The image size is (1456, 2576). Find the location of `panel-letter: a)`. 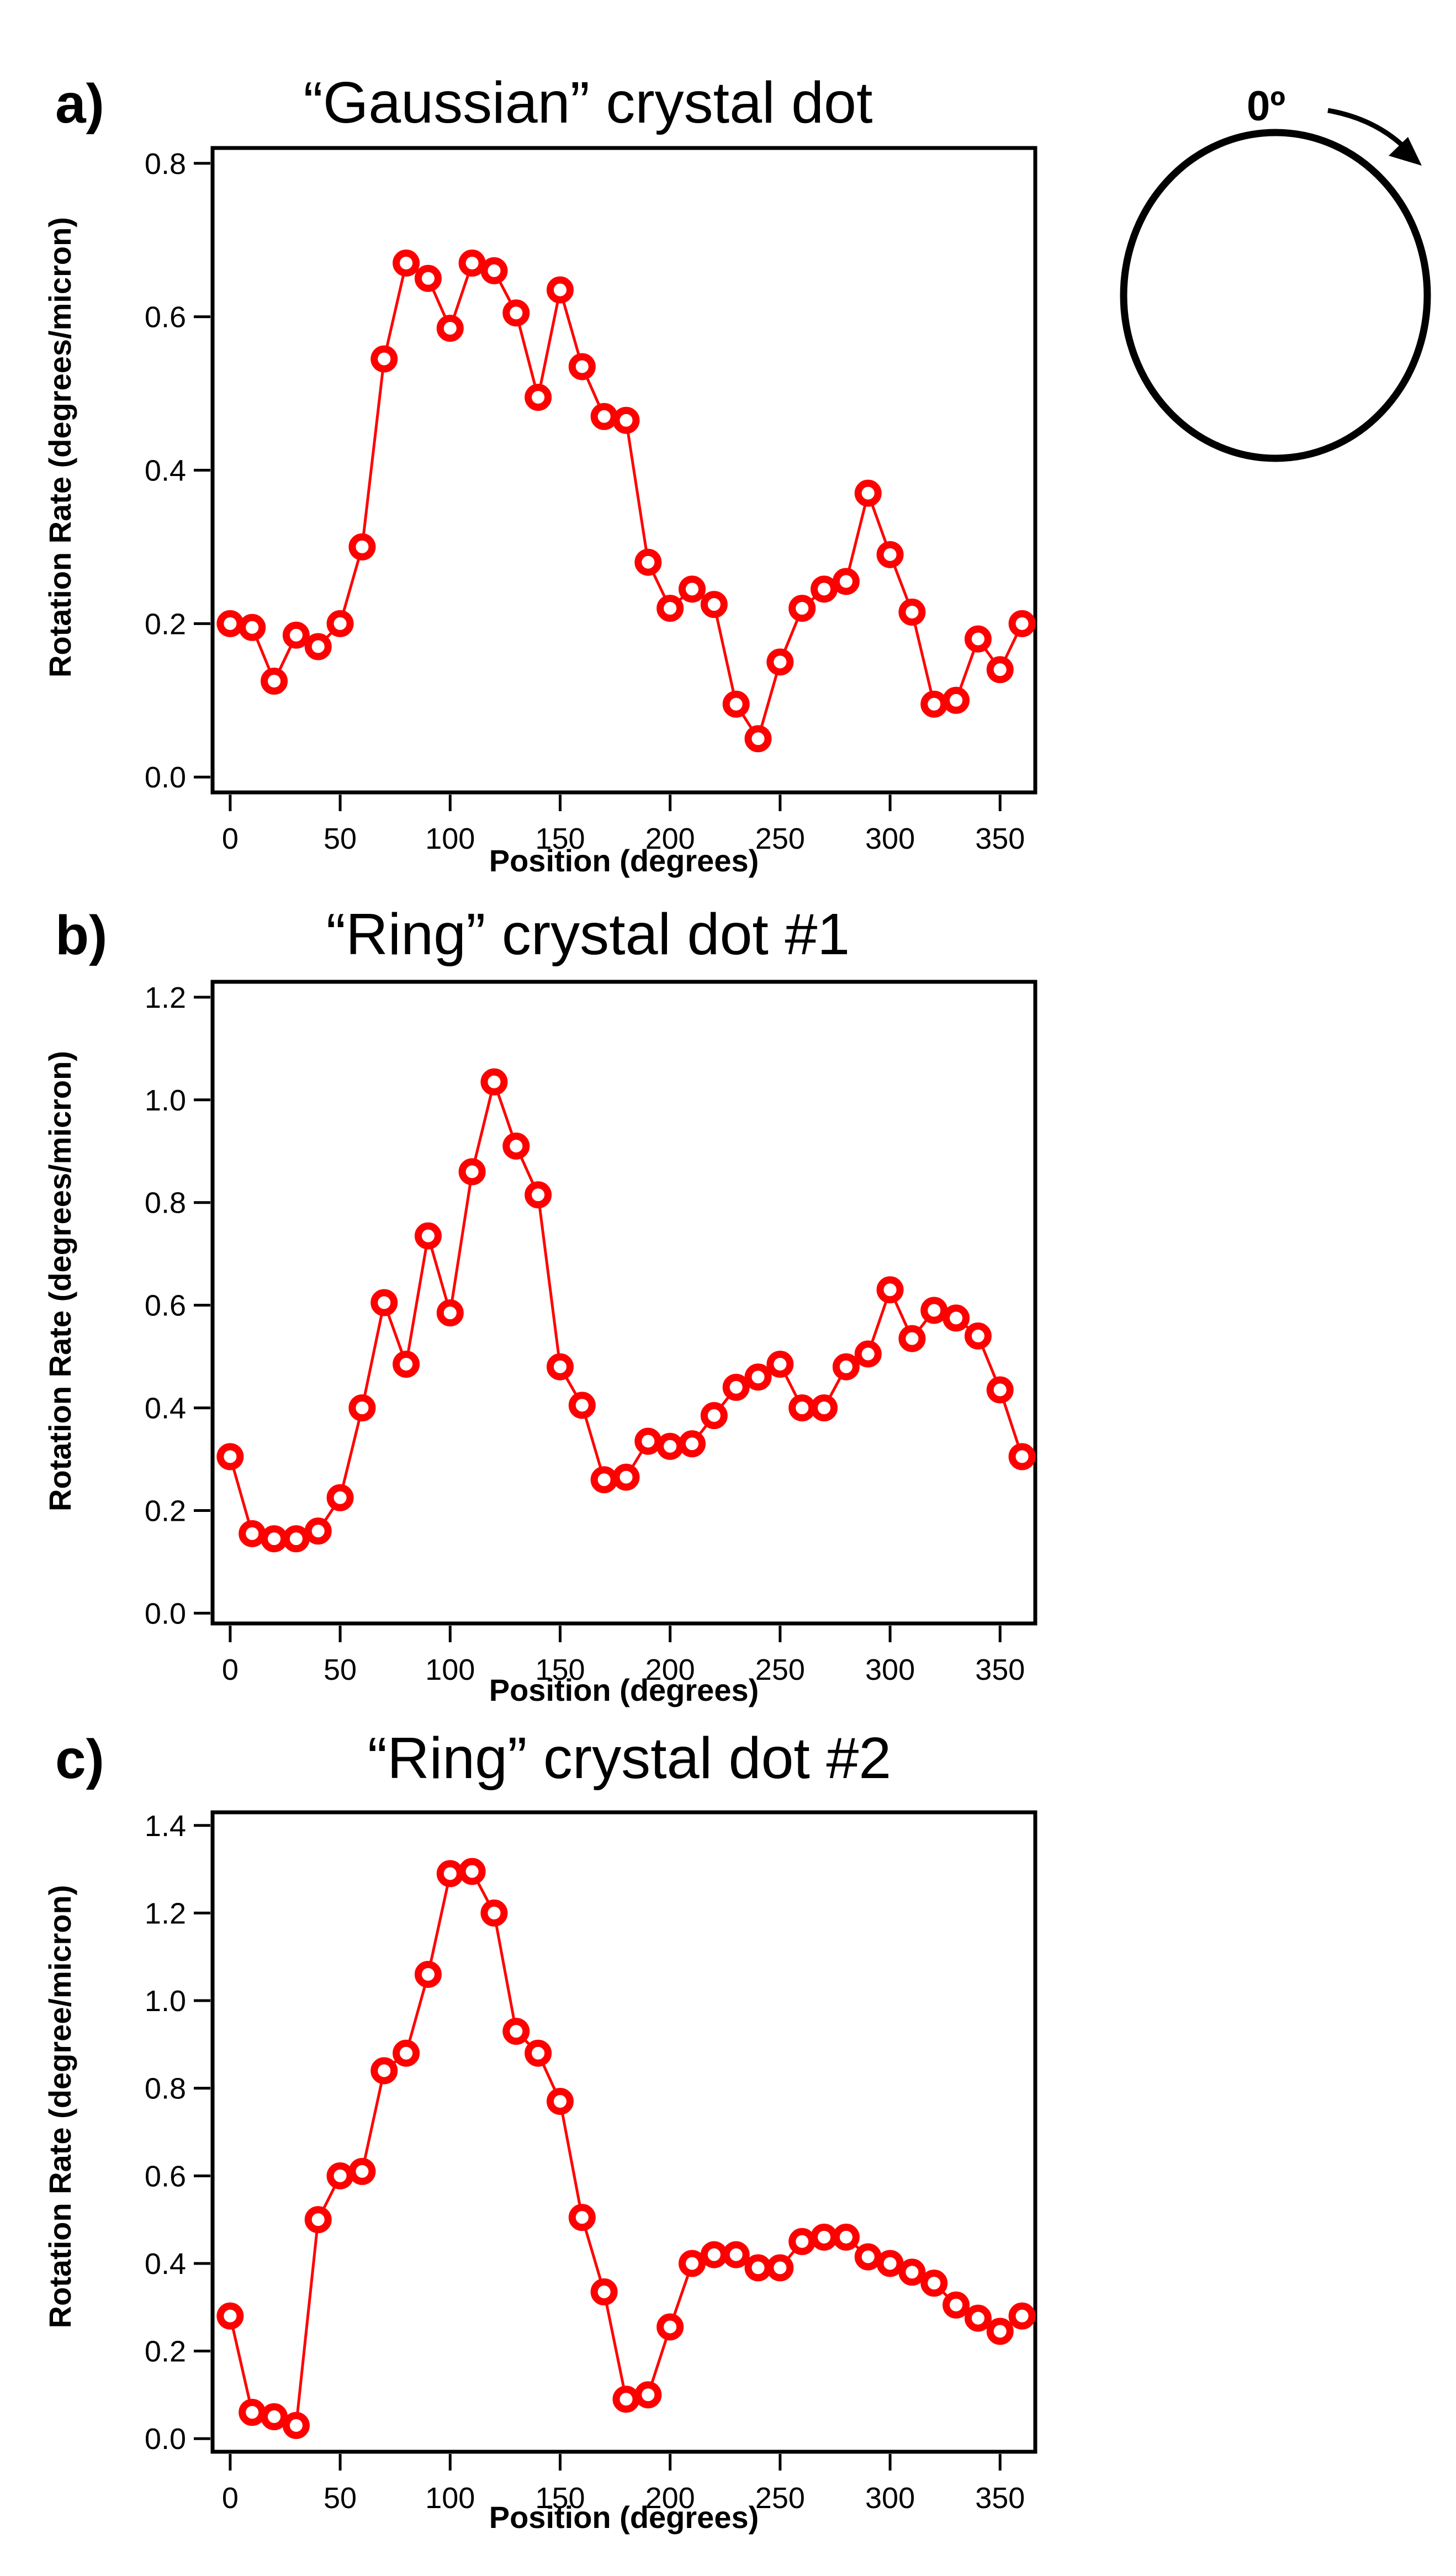

panel-letter: a) is located at coordinates (79, 104).